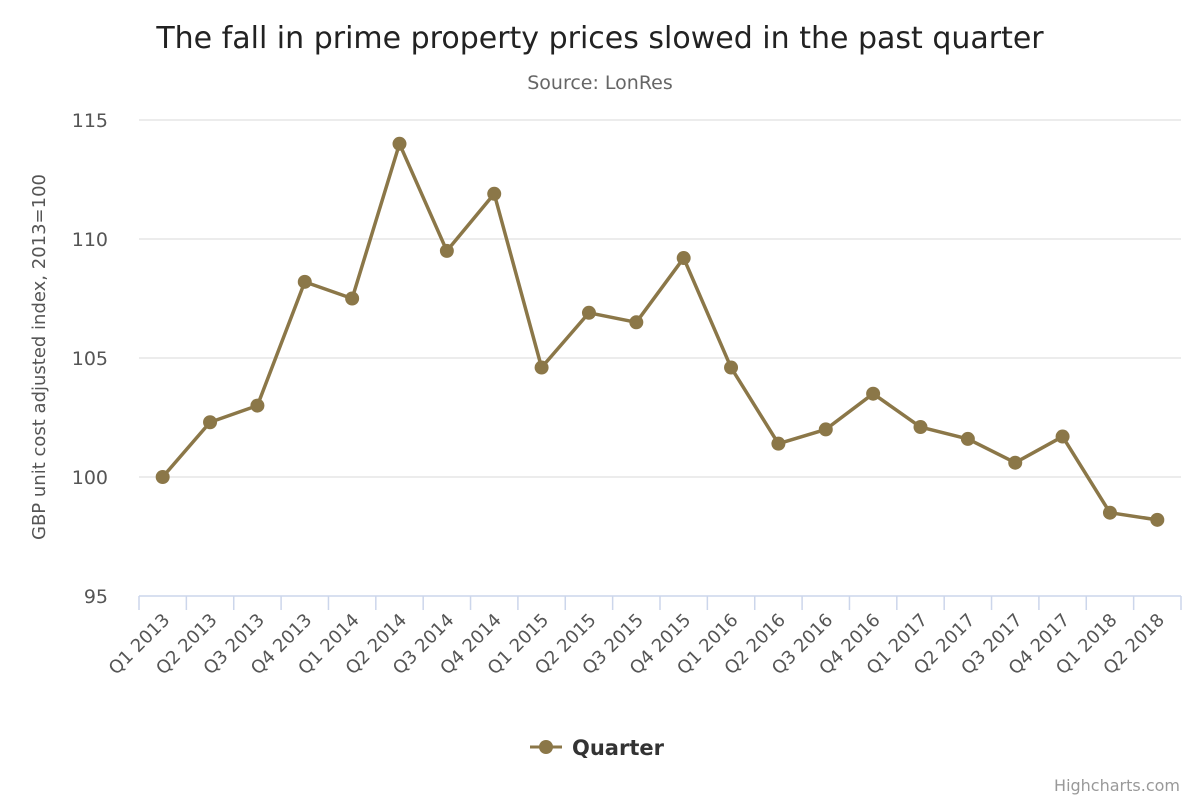  I want to click on y-tick-label: 115, so click(90, 121).